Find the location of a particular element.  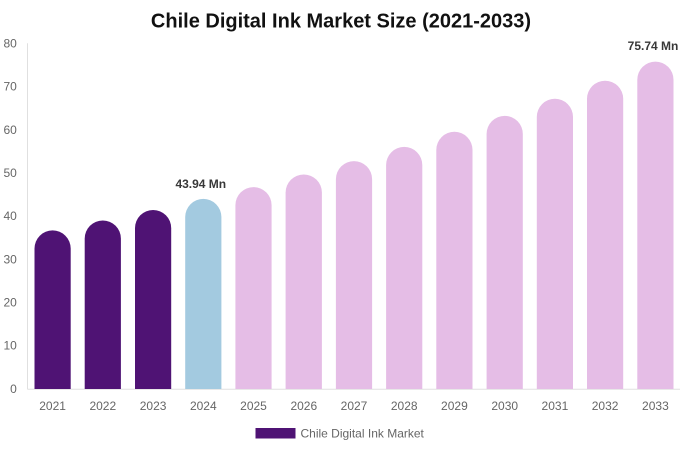

svg-text: 2031 is located at coordinates (555, 406).